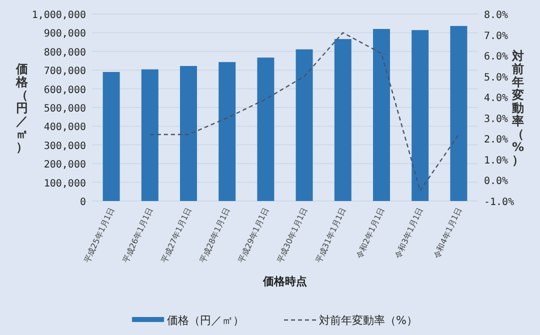 This screenshot has width=540, height=335. What do you see at coordinates (496, 57) in the screenshot?
I see `y2-tick-label: 6.0%` at bounding box center [496, 57].